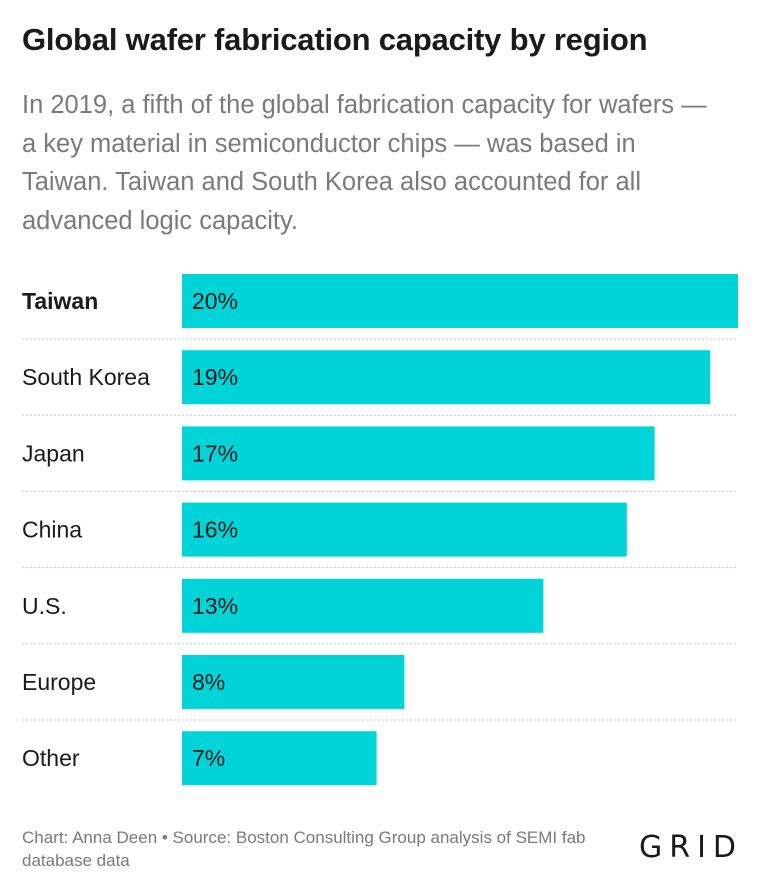 This screenshot has width=760, height=894. What do you see at coordinates (293, 682) in the screenshot?
I see `bar-europe` at bounding box center [293, 682].